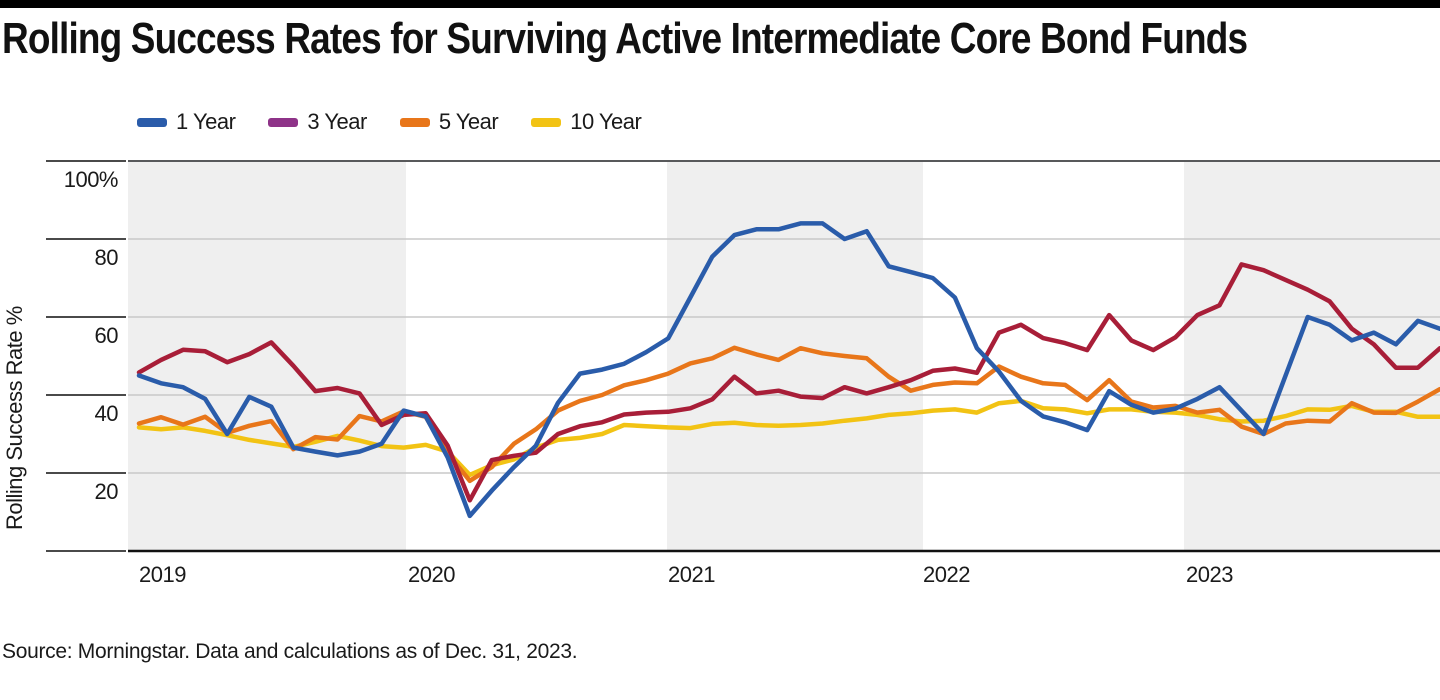 This screenshot has width=1440, height=700. I want to click on series-line-10-year, so click(788, 438).